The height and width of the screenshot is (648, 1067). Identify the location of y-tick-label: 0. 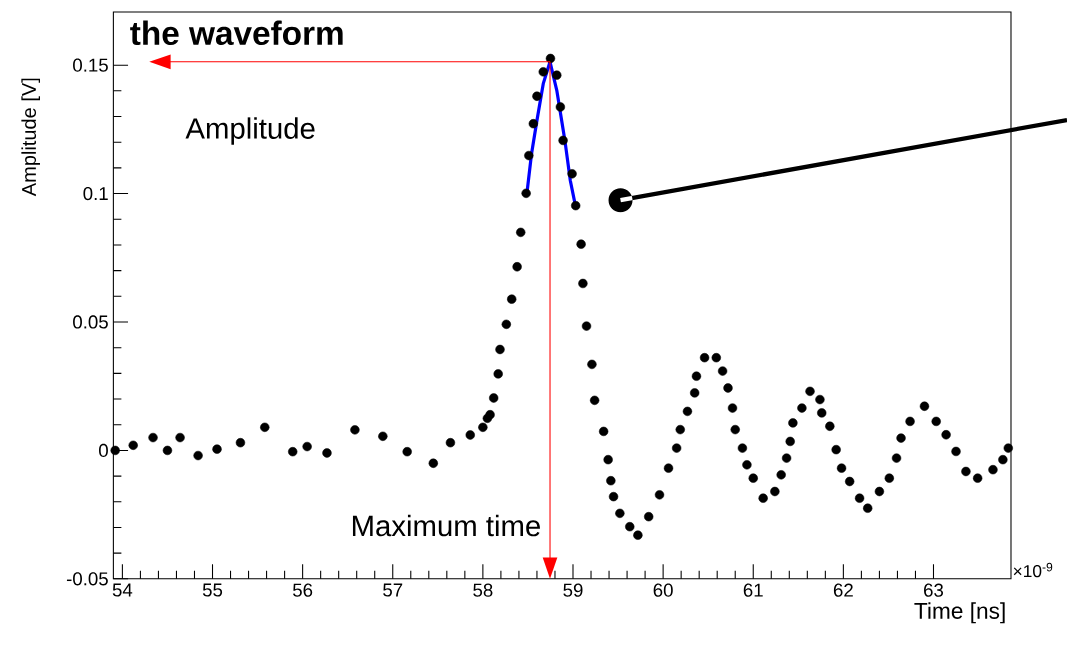
(103, 450).